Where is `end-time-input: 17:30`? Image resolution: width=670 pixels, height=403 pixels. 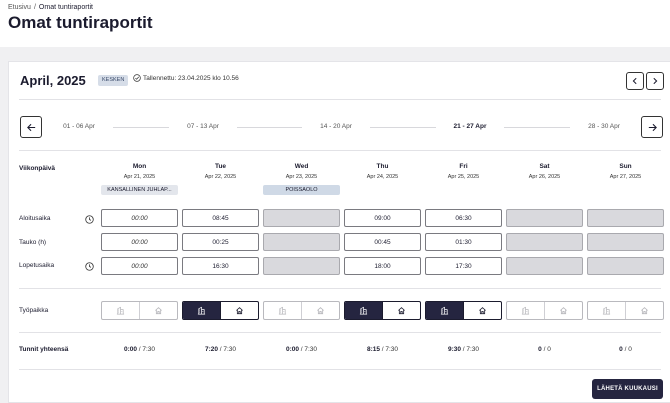 end-time-input: 17:30 is located at coordinates (463, 266).